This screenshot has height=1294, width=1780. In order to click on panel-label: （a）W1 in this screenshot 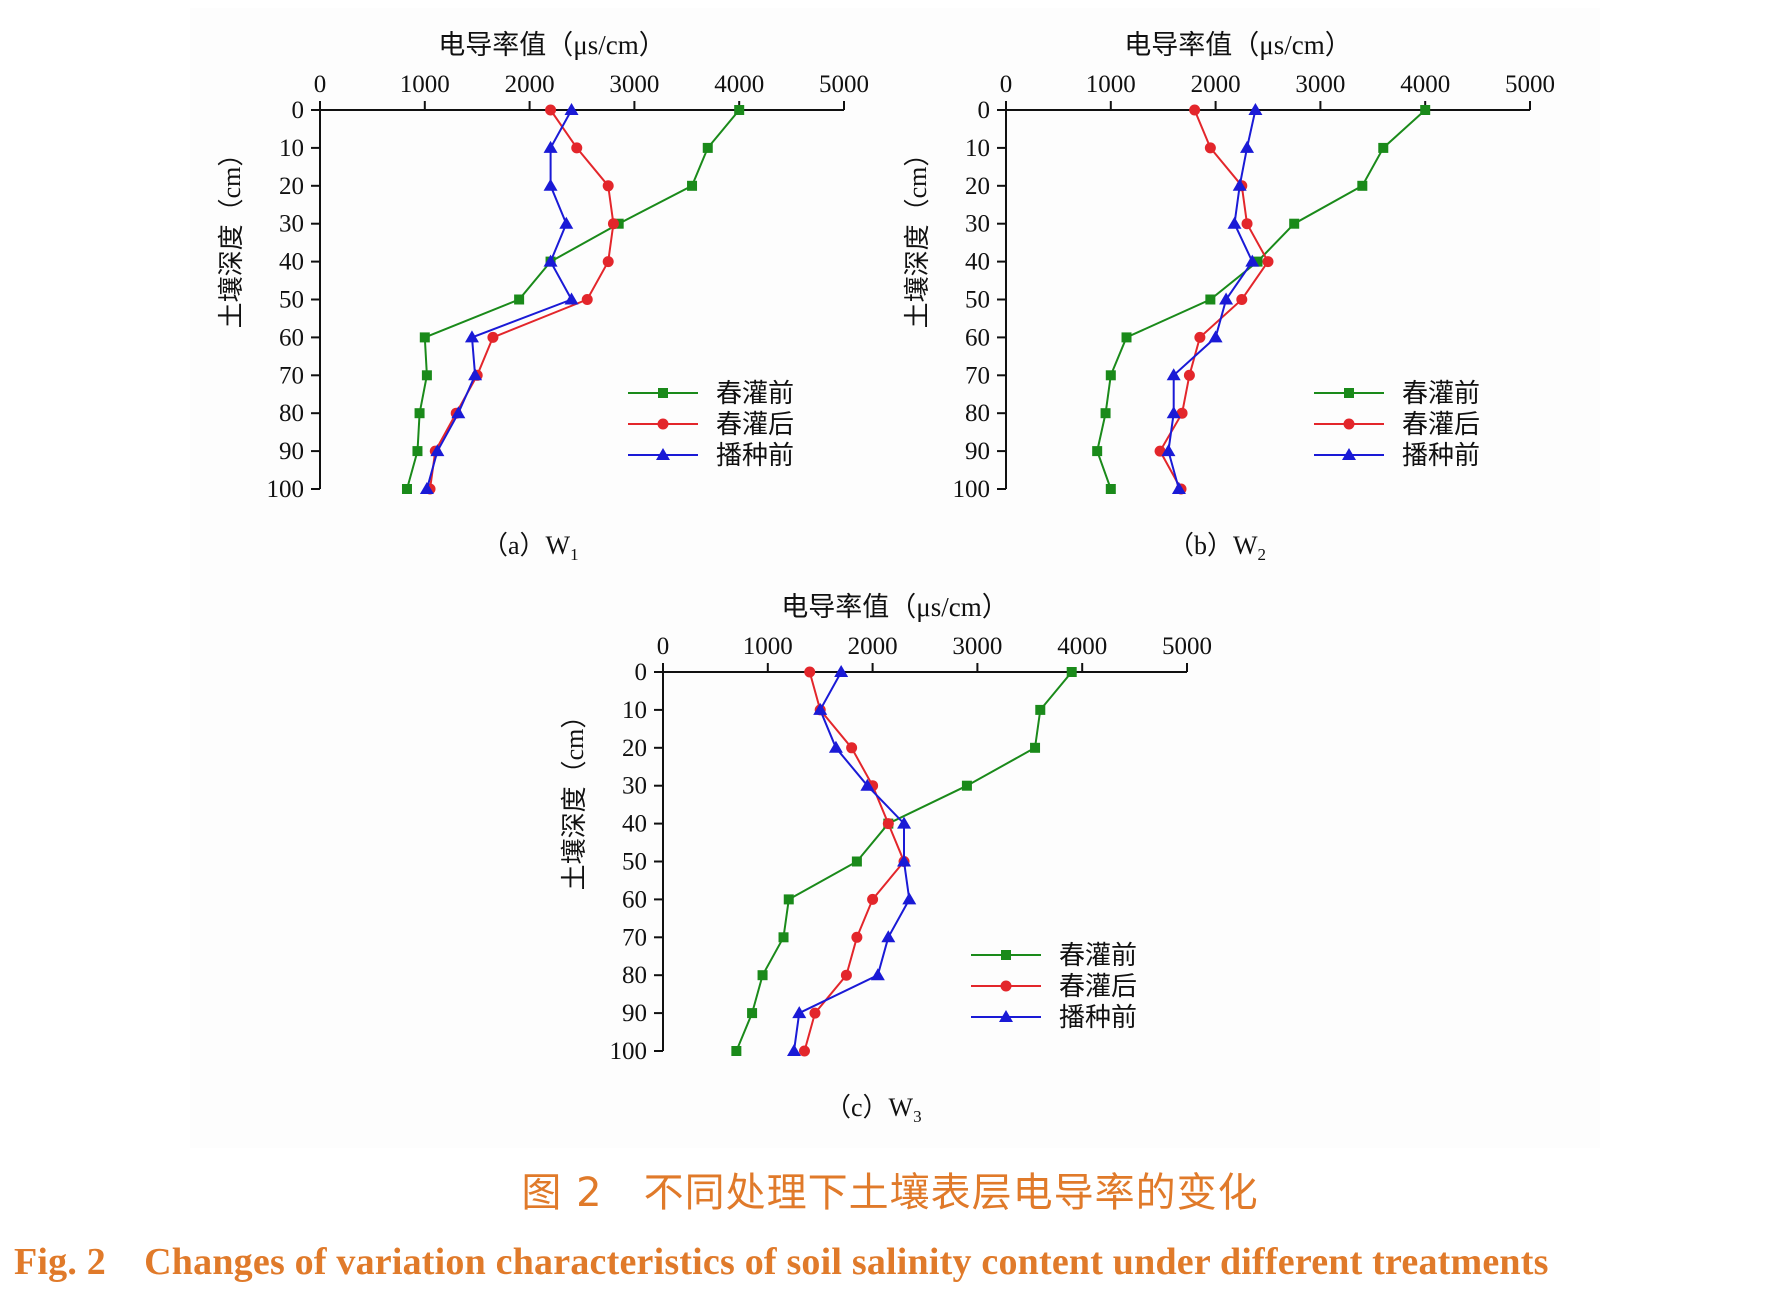, I will do `click(530, 547)`.